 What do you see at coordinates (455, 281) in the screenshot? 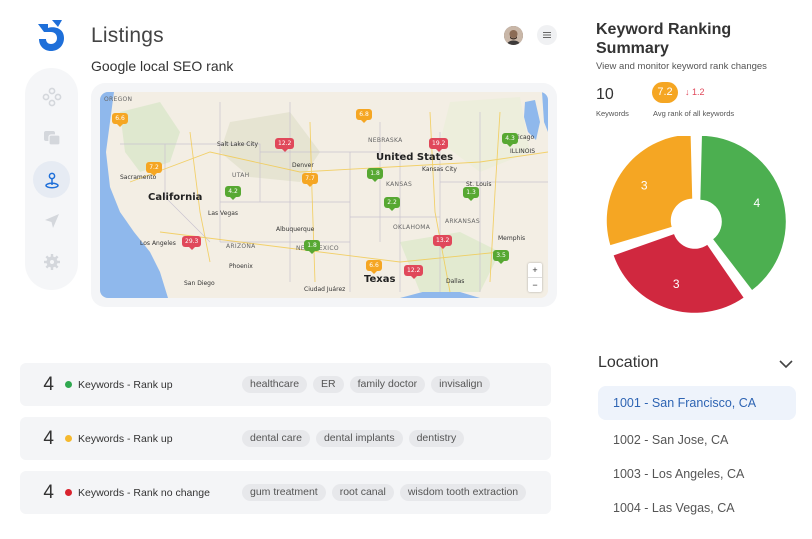
I see `map-label-dallas: Dallas` at bounding box center [455, 281].